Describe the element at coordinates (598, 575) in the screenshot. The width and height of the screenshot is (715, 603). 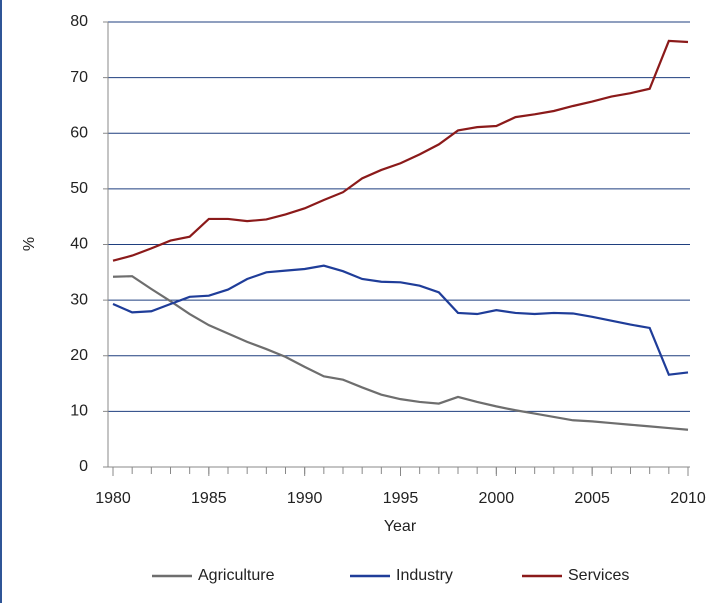
I see `legend-label: Services` at that location.